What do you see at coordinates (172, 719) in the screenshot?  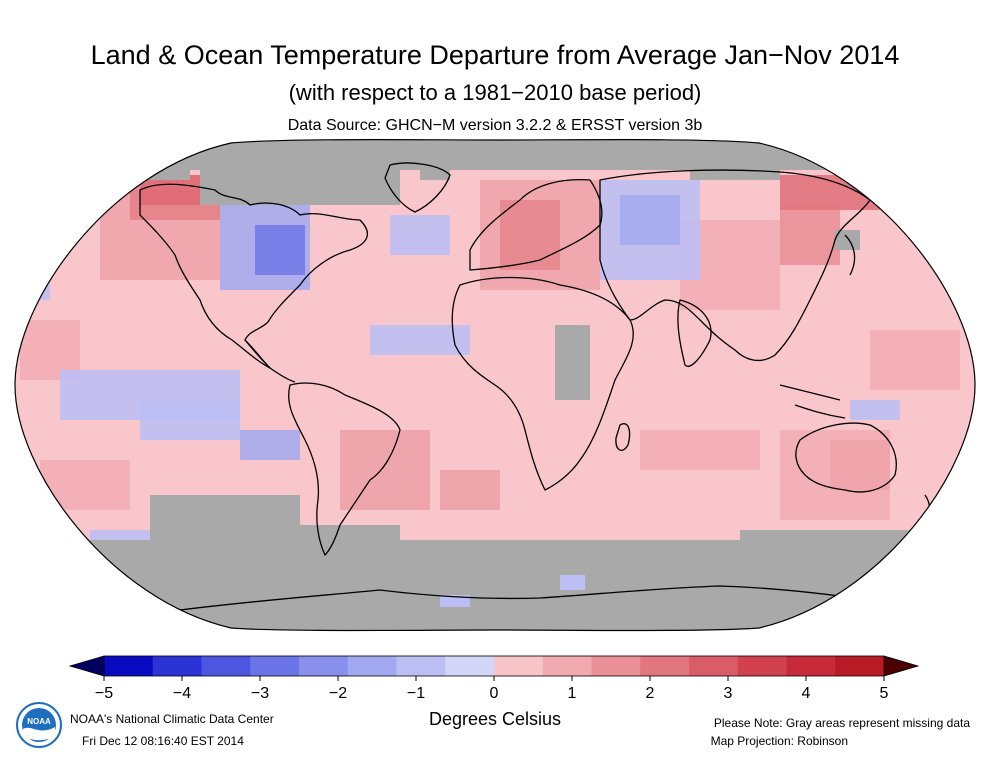 I see `center-name: NOAA's National Climatic Data Center` at bounding box center [172, 719].